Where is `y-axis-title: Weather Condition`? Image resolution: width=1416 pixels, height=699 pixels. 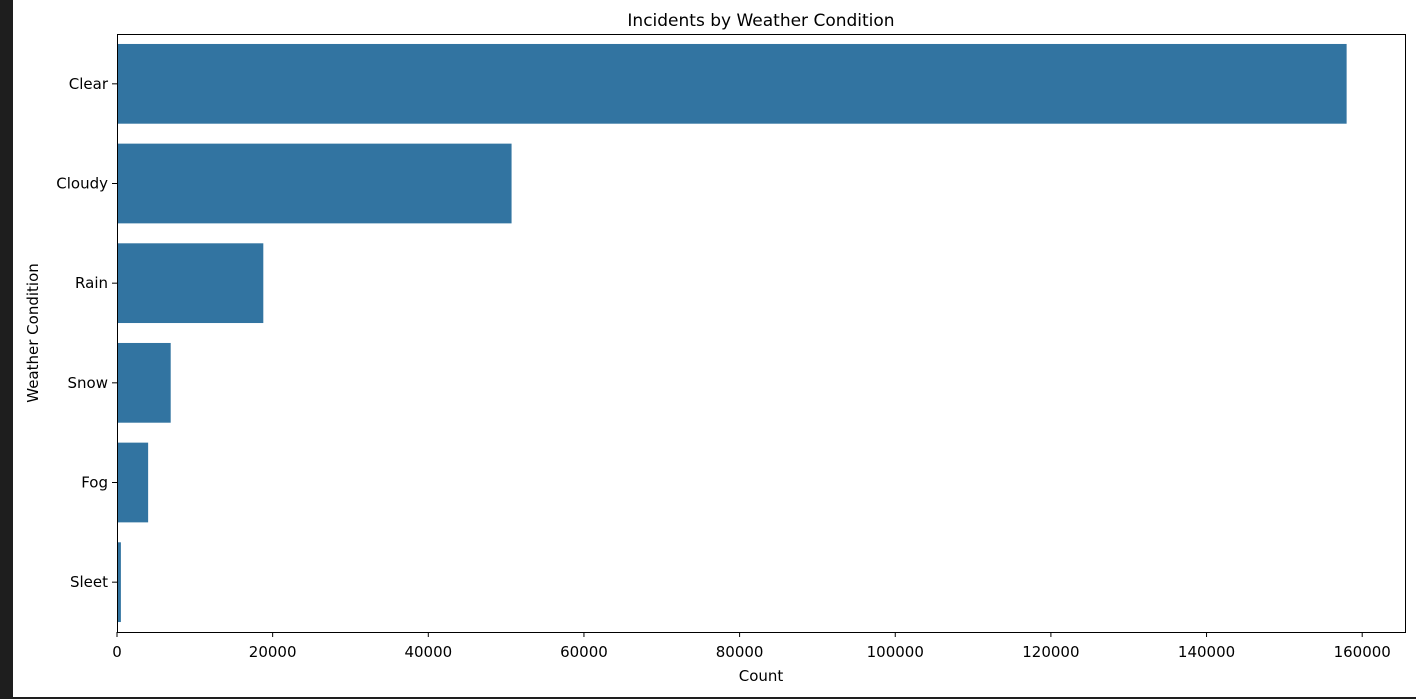 y-axis-title: Weather Condition is located at coordinates (33, 333).